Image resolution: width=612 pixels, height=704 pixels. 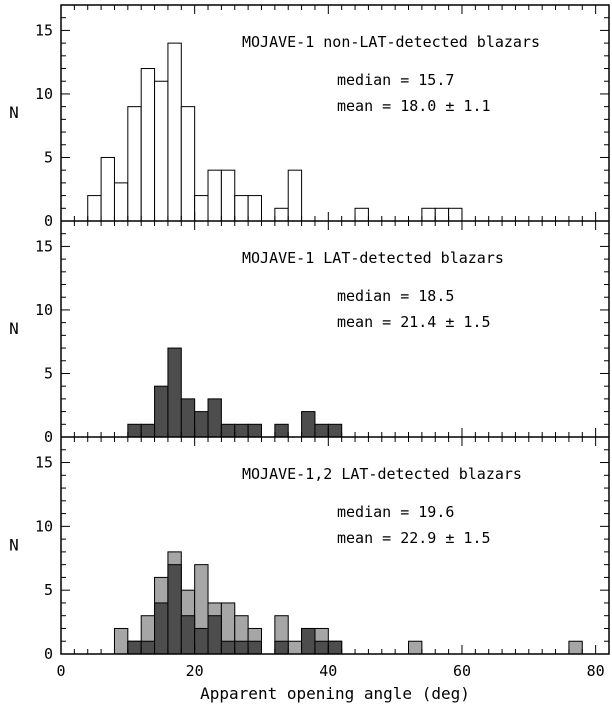 What do you see at coordinates (391, 42) in the screenshot?
I see `top-panel-title: MOJAVE-1 non-LAT-detected blazars` at bounding box center [391, 42].